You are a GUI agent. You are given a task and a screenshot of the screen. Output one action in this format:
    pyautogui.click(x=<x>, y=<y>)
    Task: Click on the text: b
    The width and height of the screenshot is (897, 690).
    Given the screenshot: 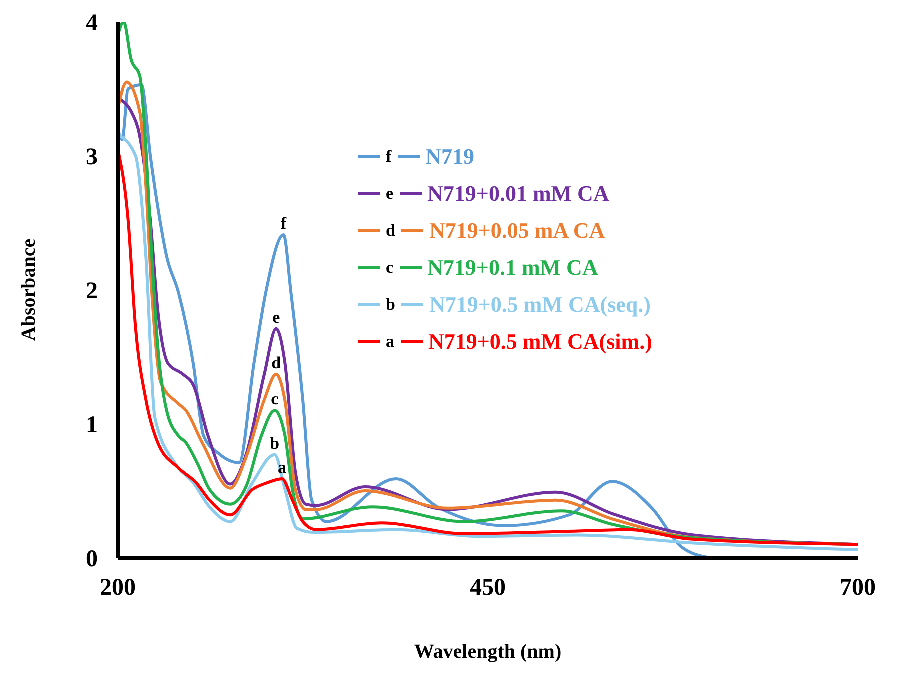 What is the action you would take?
    pyautogui.click(x=391, y=304)
    